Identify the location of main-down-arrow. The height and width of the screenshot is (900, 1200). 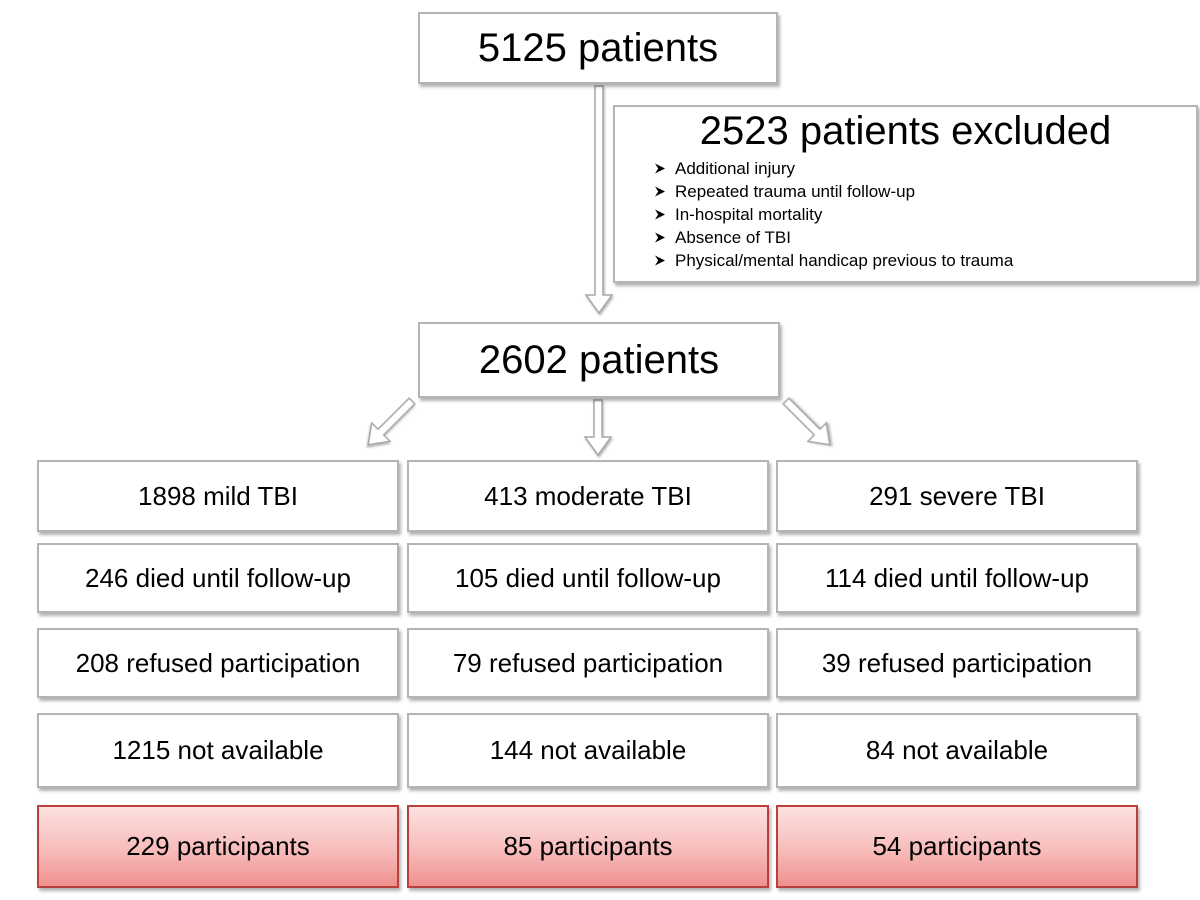
(599, 200).